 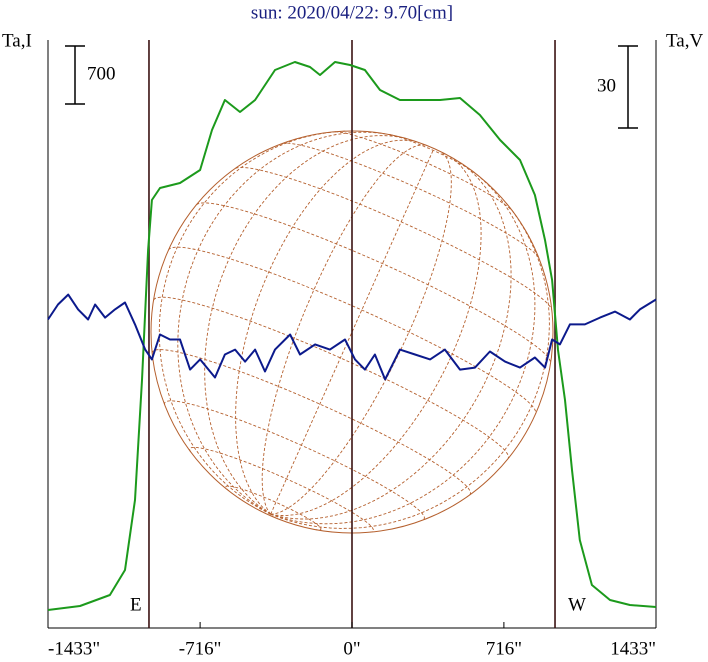 I want to click on series-line, so click(x=352, y=337).